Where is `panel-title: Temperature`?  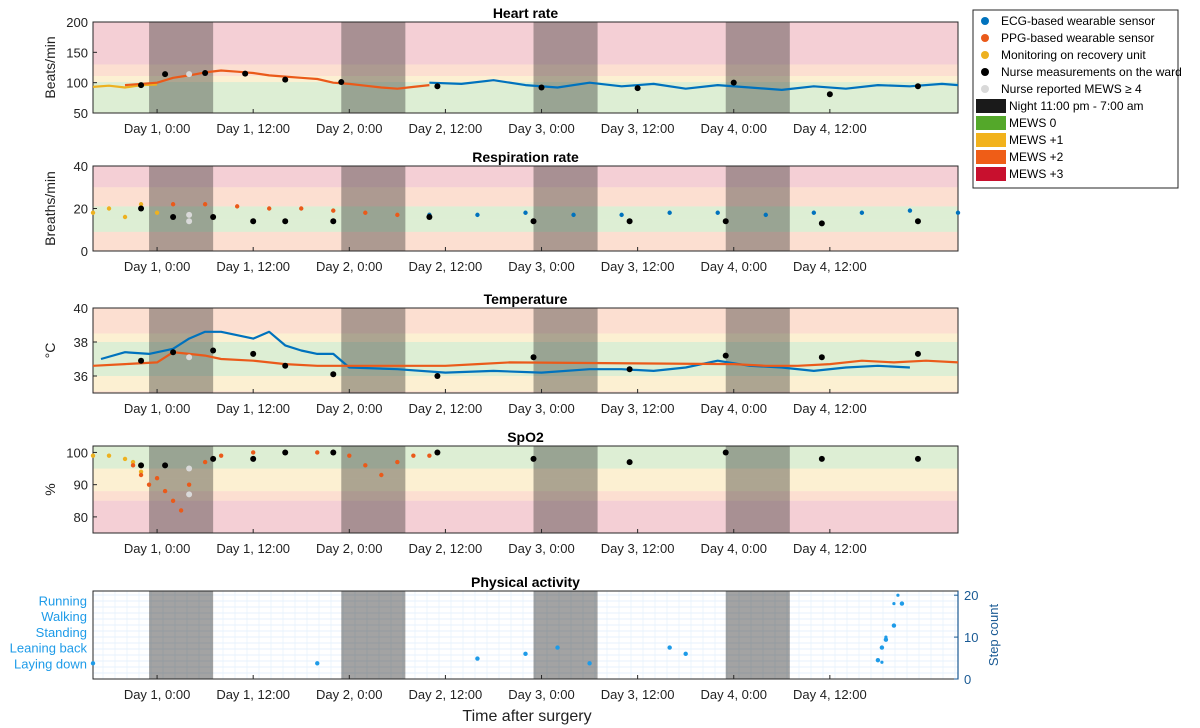
panel-title: Temperature is located at coordinates (526, 299).